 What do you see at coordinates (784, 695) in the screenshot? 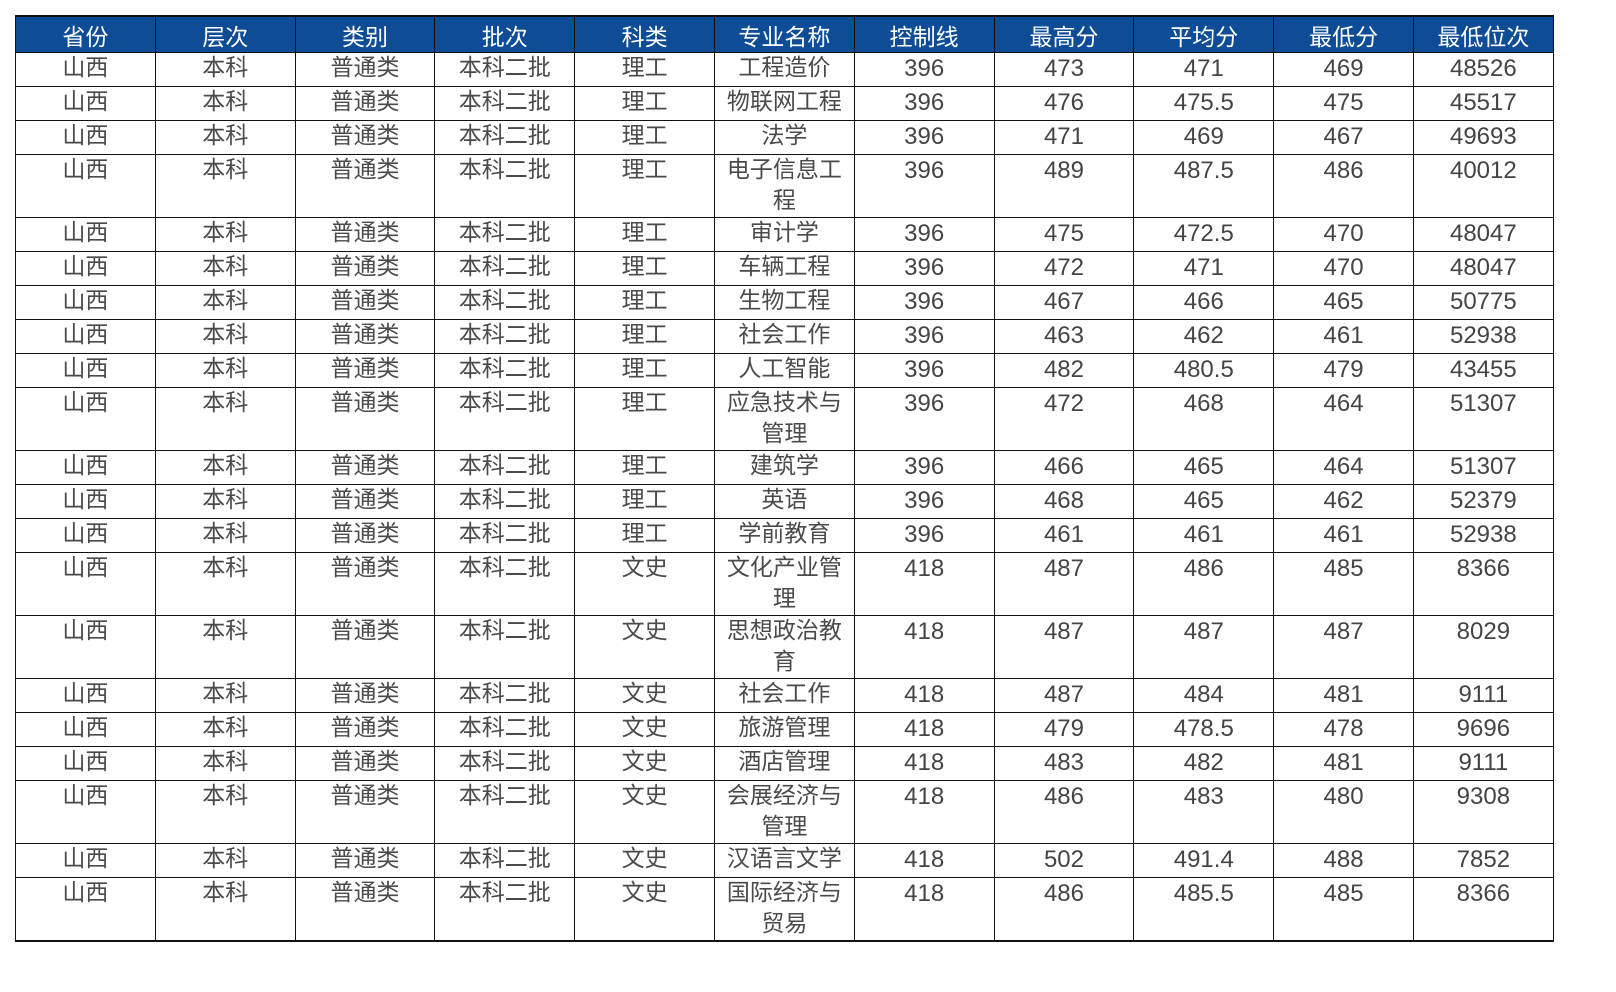
I see `table-row: 山西 本科 普通类 本科二批 文史 社会工作 418 487 484 481 9111` at bounding box center [784, 695].